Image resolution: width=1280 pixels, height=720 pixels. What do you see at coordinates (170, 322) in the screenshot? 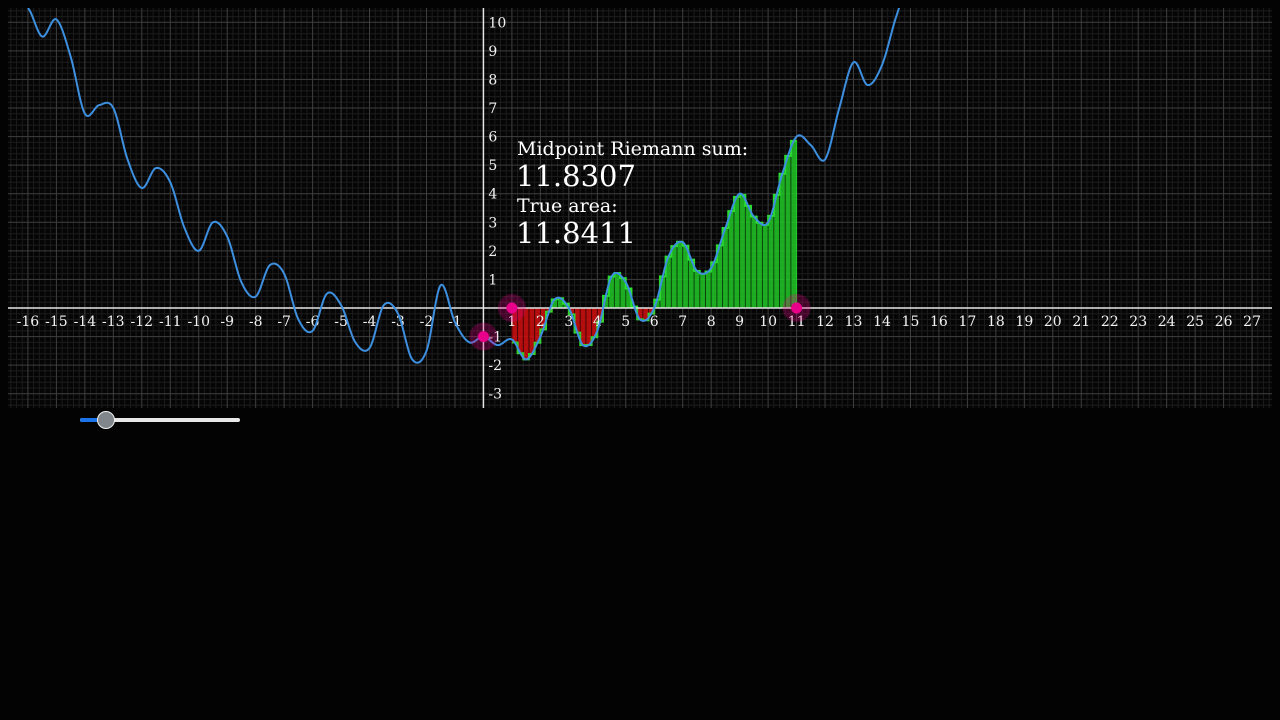
I see `x-tick-label: -11` at bounding box center [170, 322].